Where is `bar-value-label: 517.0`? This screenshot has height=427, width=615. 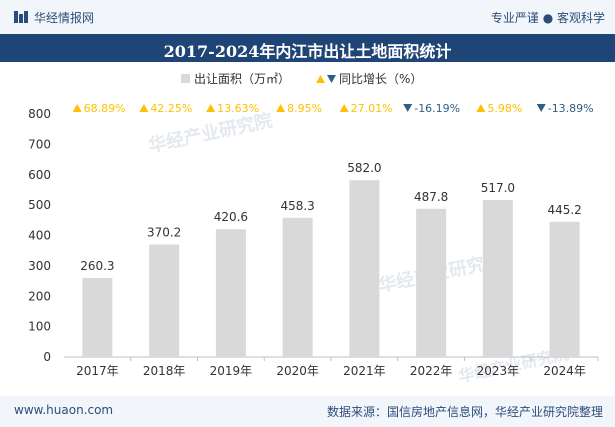 bar-value-label: 517.0 is located at coordinates (498, 188).